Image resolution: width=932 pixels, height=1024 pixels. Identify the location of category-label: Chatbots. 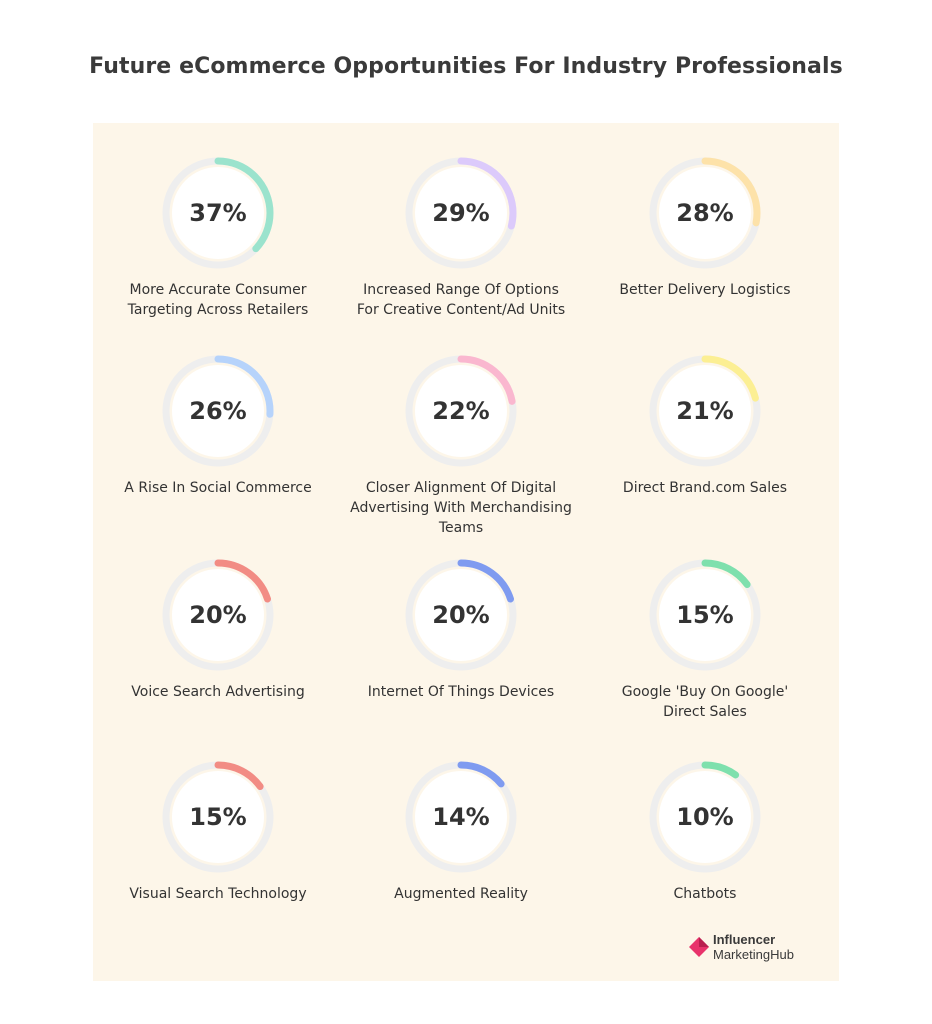
(705, 894).